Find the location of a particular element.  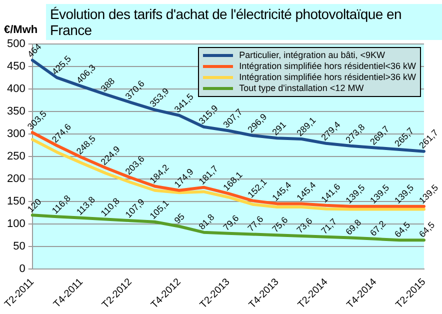

data-label: 388 is located at coordinates (107, 85).